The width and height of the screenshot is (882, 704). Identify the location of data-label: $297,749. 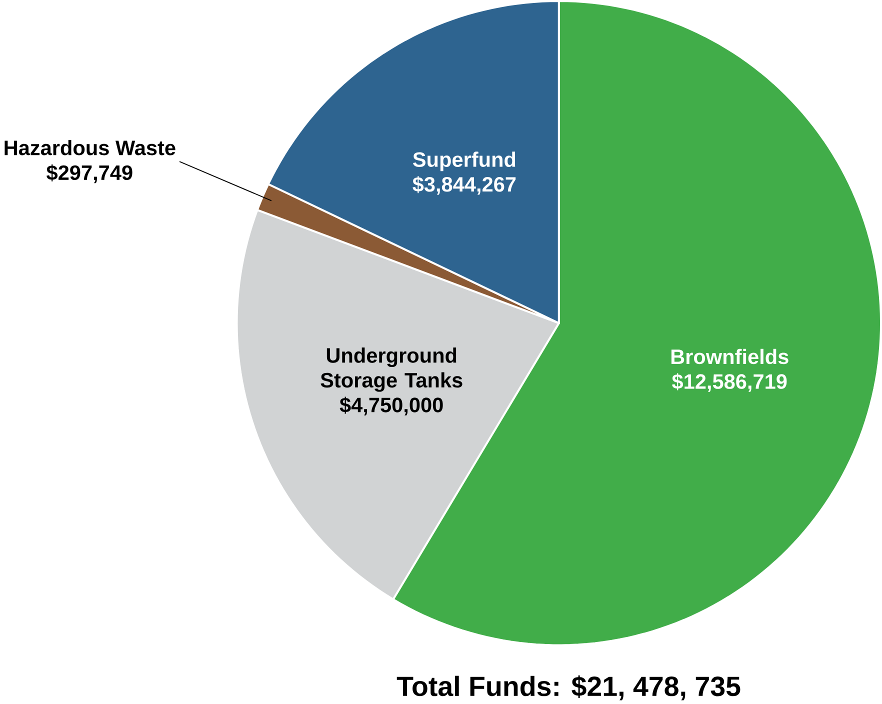
(89, 174).